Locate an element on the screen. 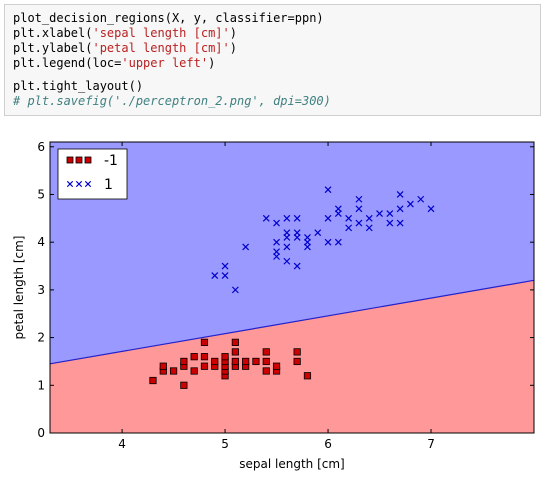  y-tick-label: 4 is located at coordinates (41, 242).